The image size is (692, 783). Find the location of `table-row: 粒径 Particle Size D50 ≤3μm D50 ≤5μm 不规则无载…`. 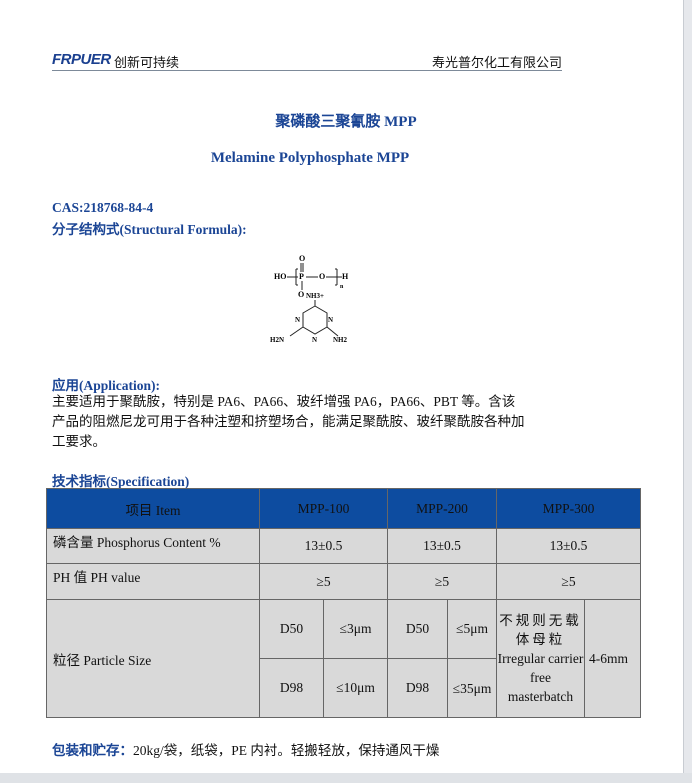

table-row: 粒径 Particle Size D50 ≤3μm D50 ≤5μm 不规则无载… is located at coordinates (343, 658).